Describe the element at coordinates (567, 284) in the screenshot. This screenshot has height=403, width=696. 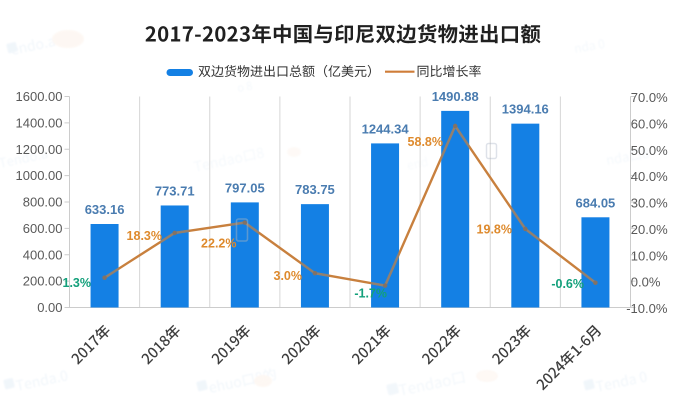
I see `svg-text: -0.6%` at that location.